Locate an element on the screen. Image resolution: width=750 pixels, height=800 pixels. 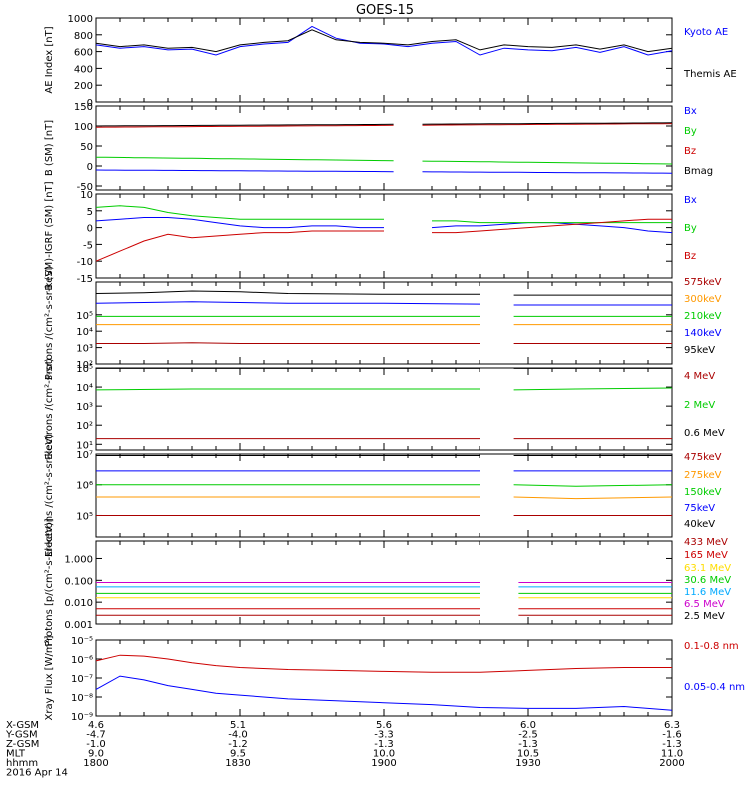
series-line-150keV is located at coordinates (384, 485).